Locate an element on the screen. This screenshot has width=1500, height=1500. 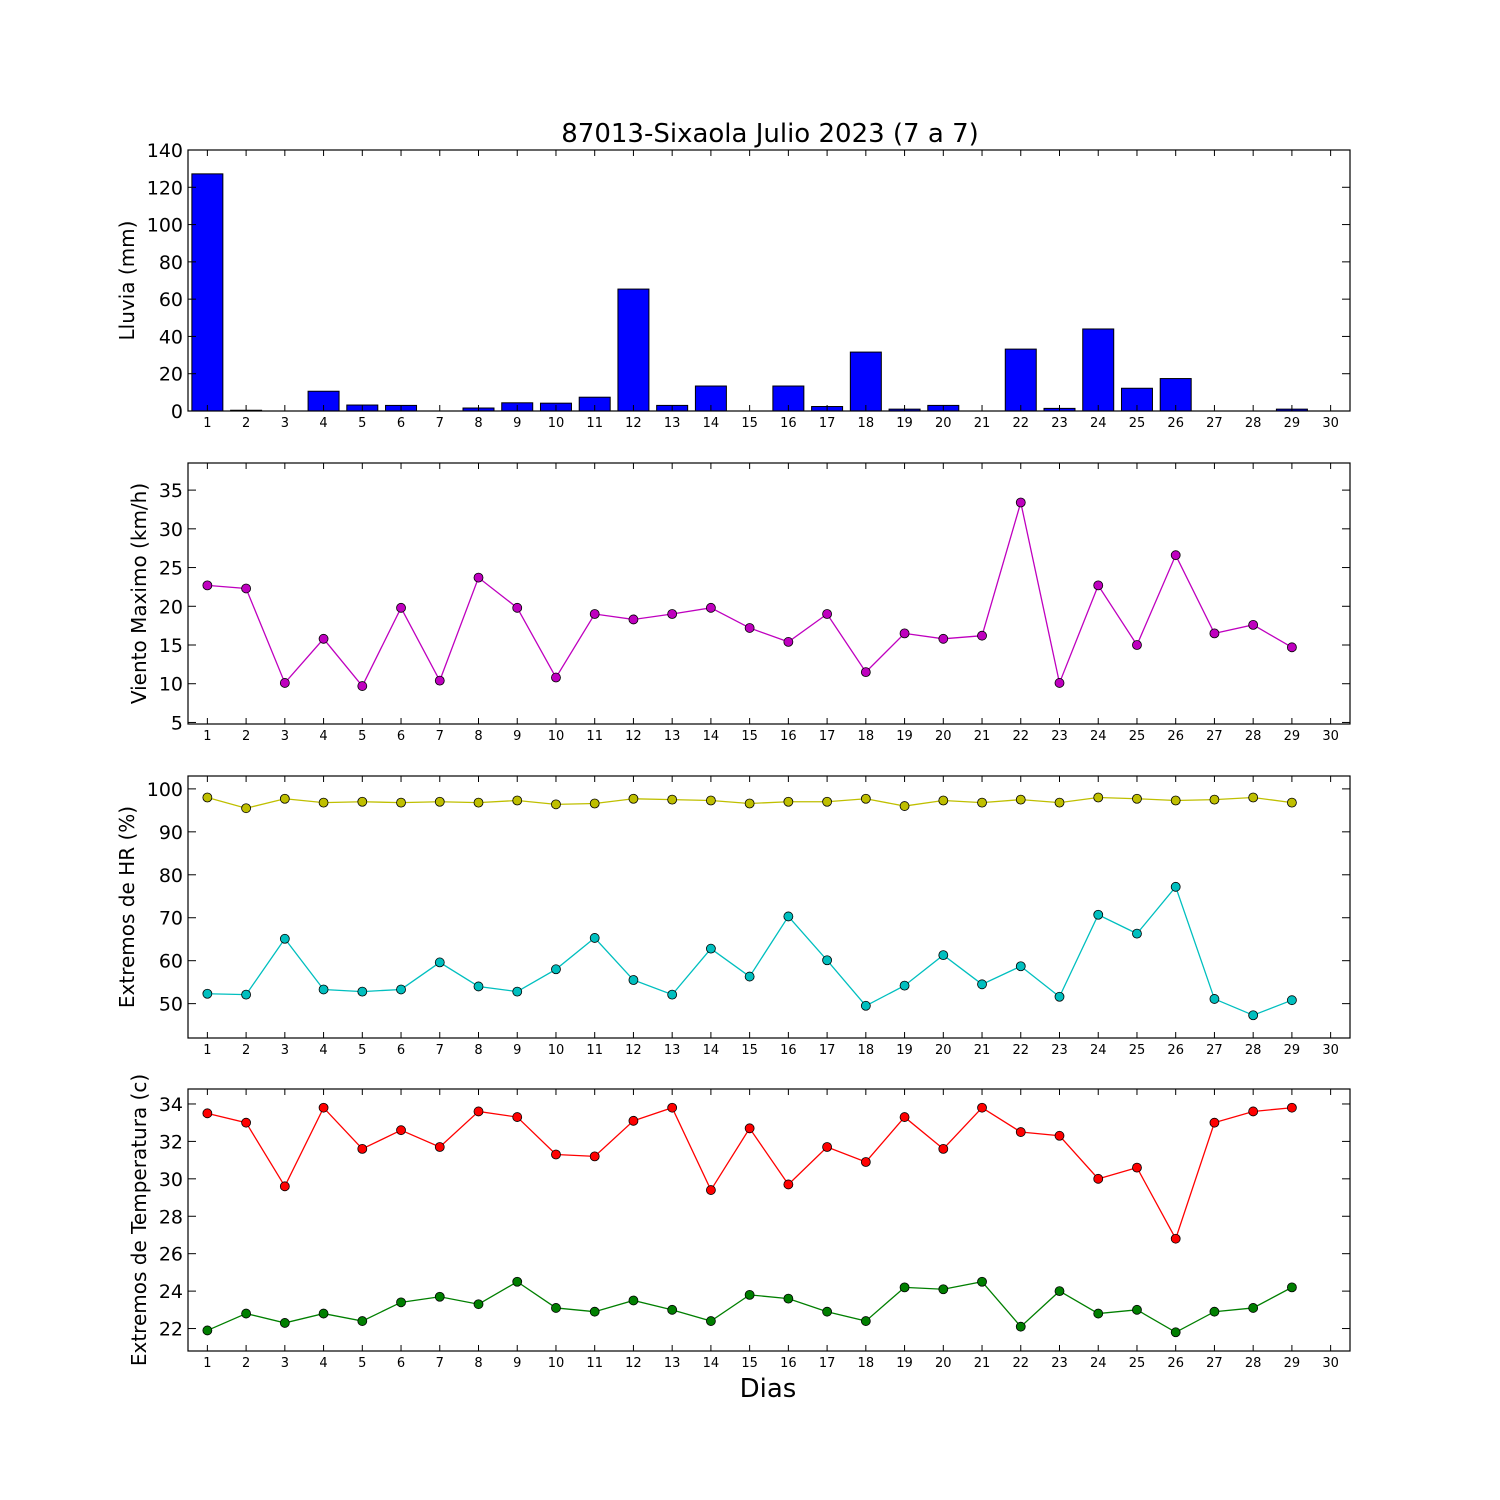
x-tick-label: 25 is located at coordinates (1137, 423).